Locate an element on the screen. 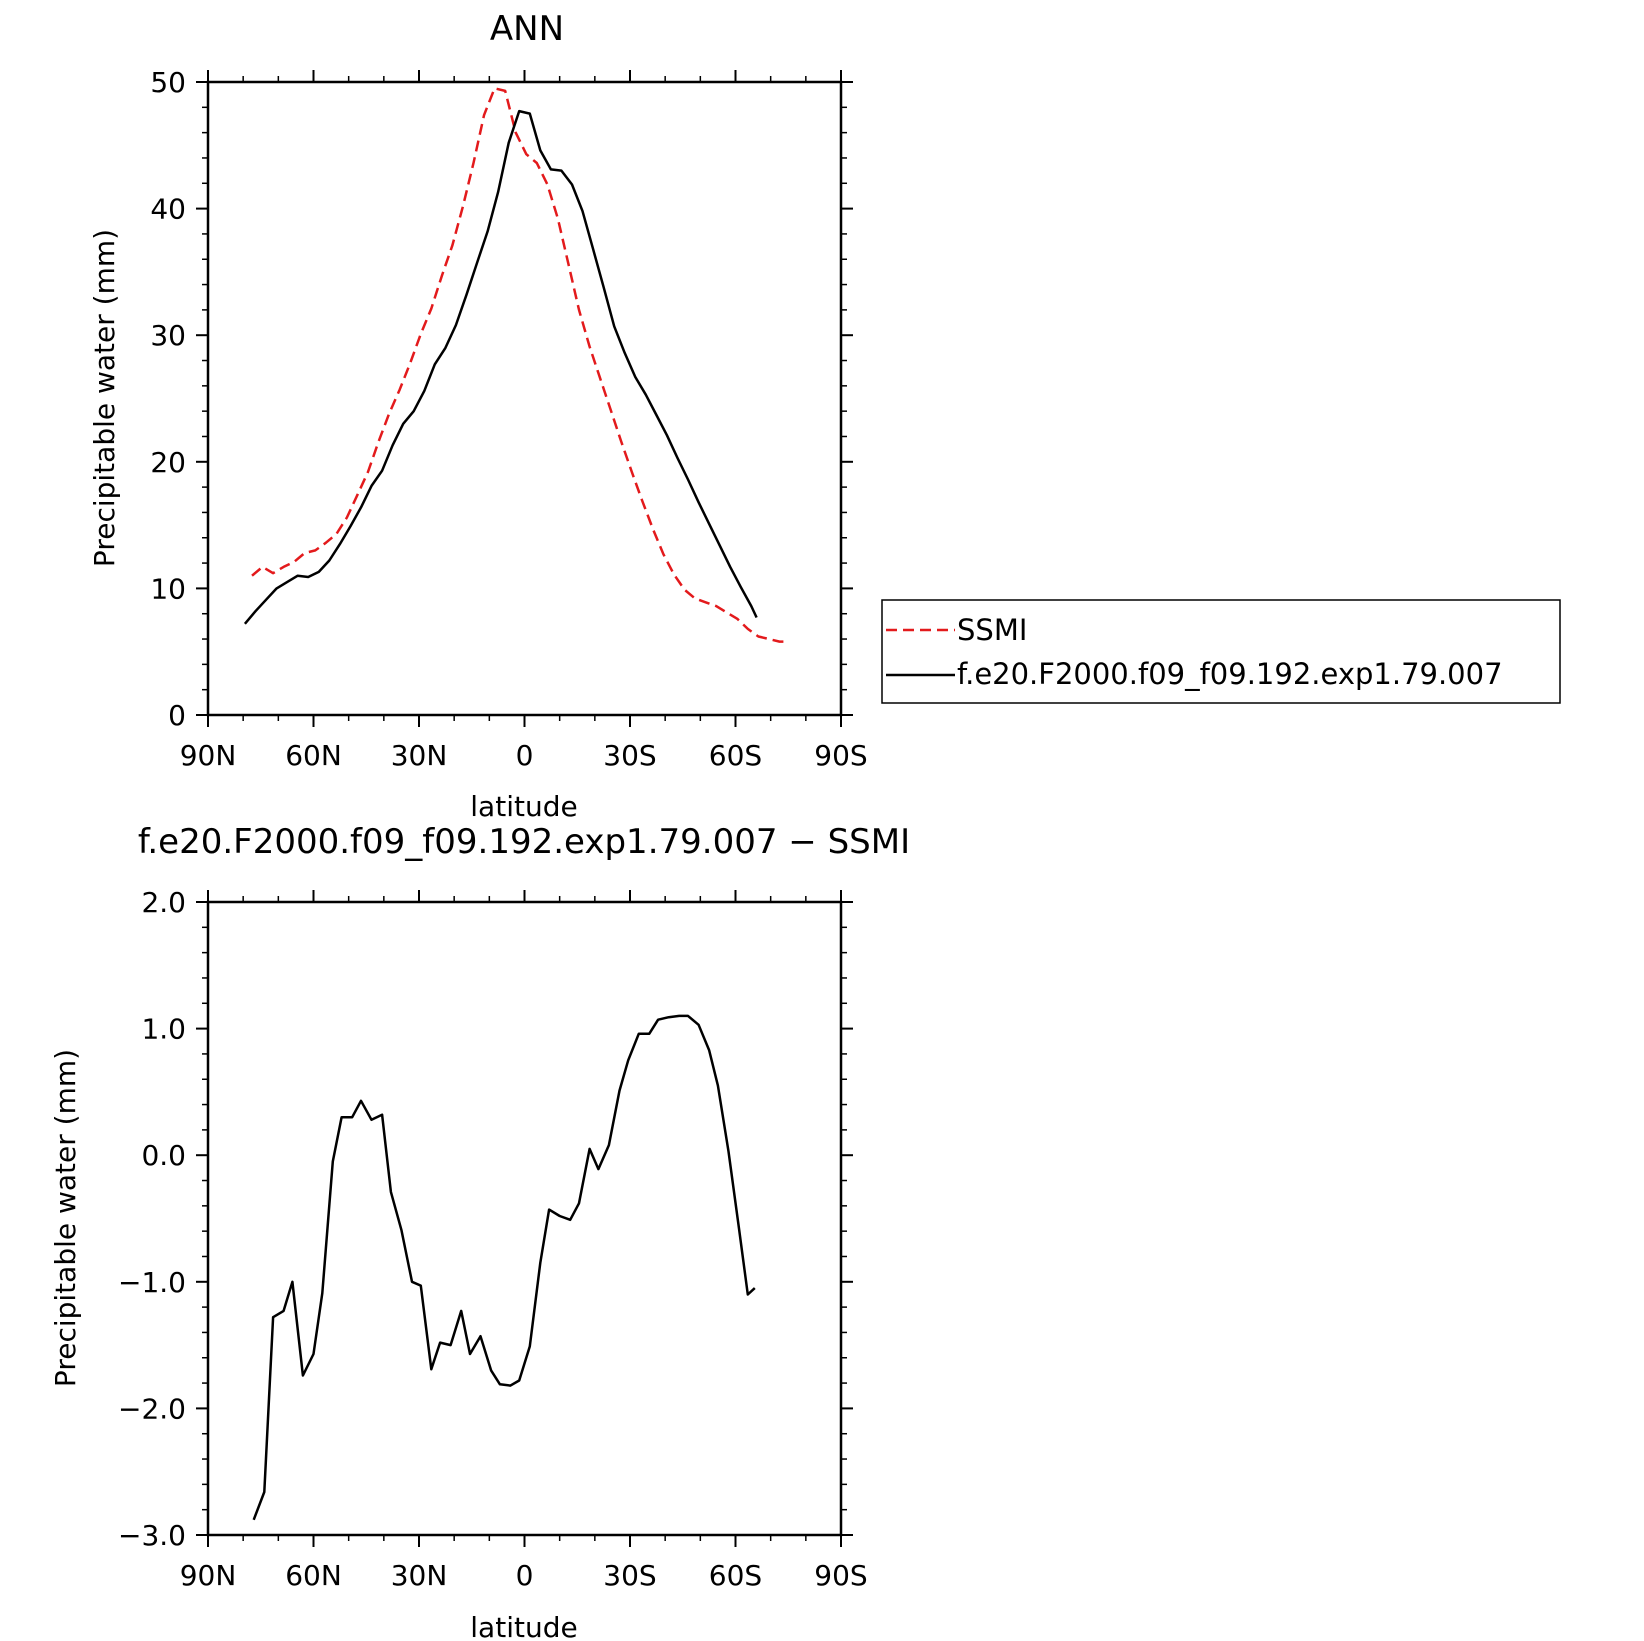  bottom-x-tick-label: 30S is located at coordinates (629, 1575).